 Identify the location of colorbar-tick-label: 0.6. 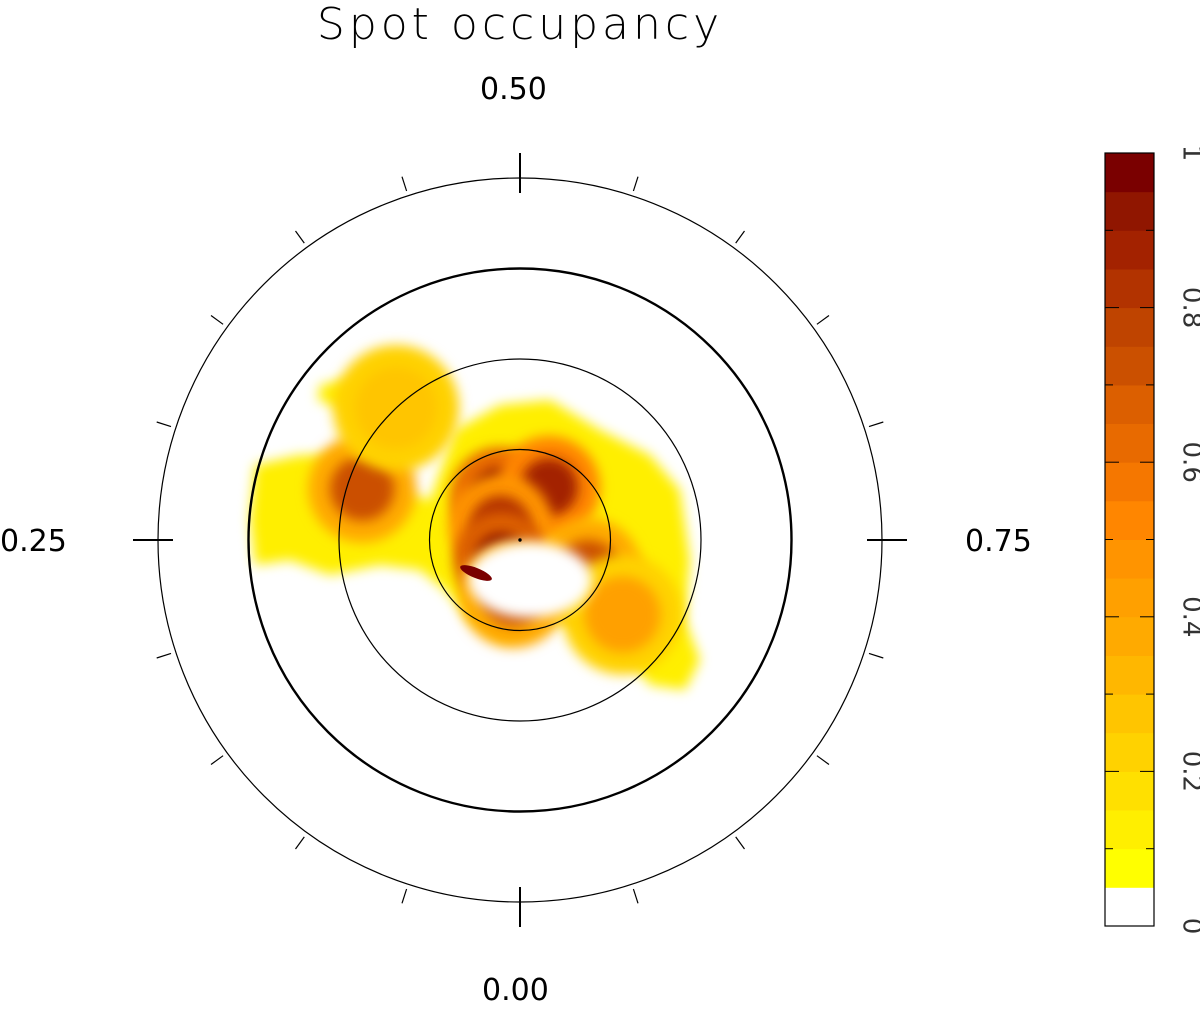
(1188, 462).